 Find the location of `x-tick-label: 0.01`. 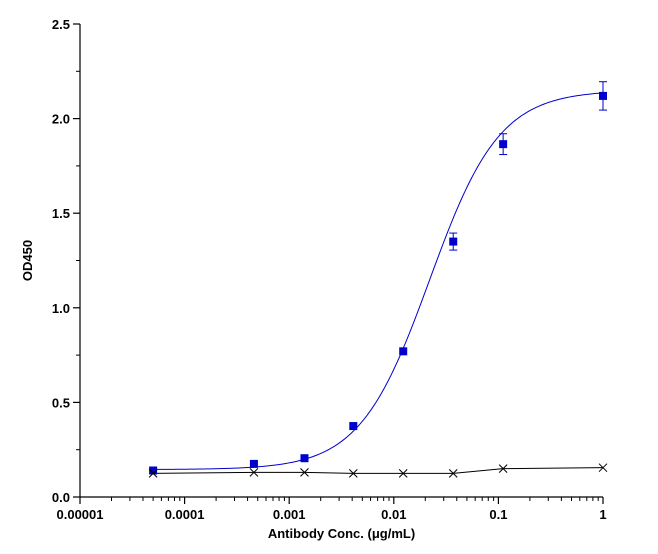

x-tick-label: 0.01 is located at coordinates (393, 514).